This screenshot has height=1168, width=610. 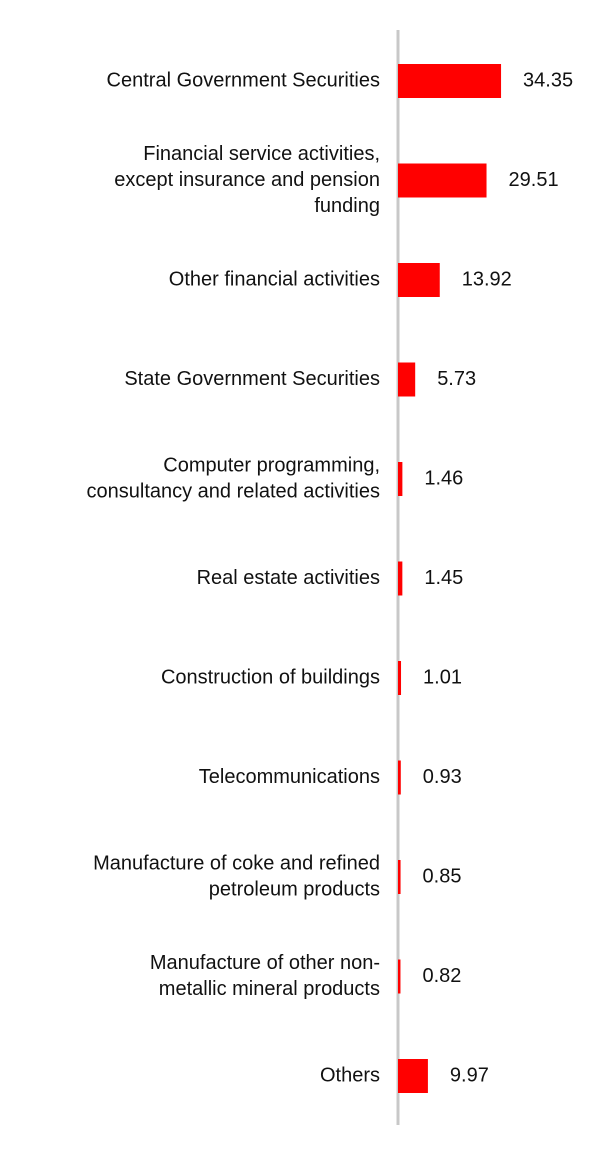 What do you see at coordinates (442, 677) in the screenshot?
I see `value-label: 1.01` at bounding box center [442, 677].